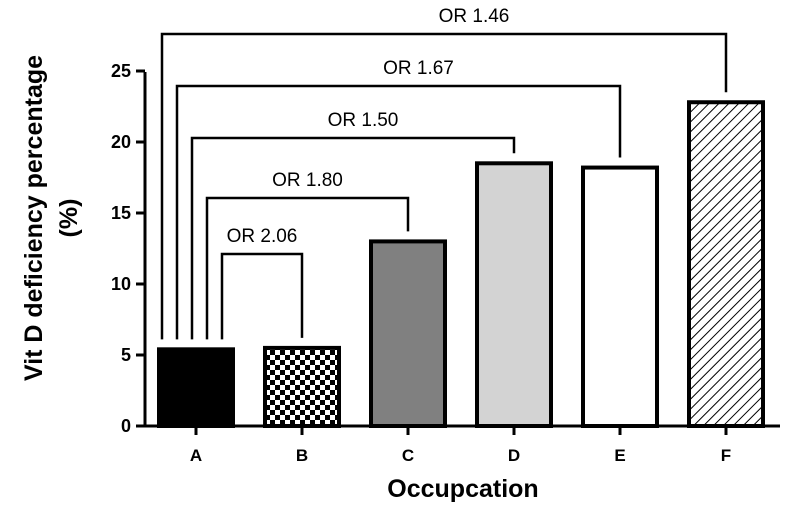 Image resolution: width=787 pixels, height=508 pixels. What do you see at coordinates (126, 355) in the screenshot?
I see `y-tick-label: 5` at bounding box center [126, 355].